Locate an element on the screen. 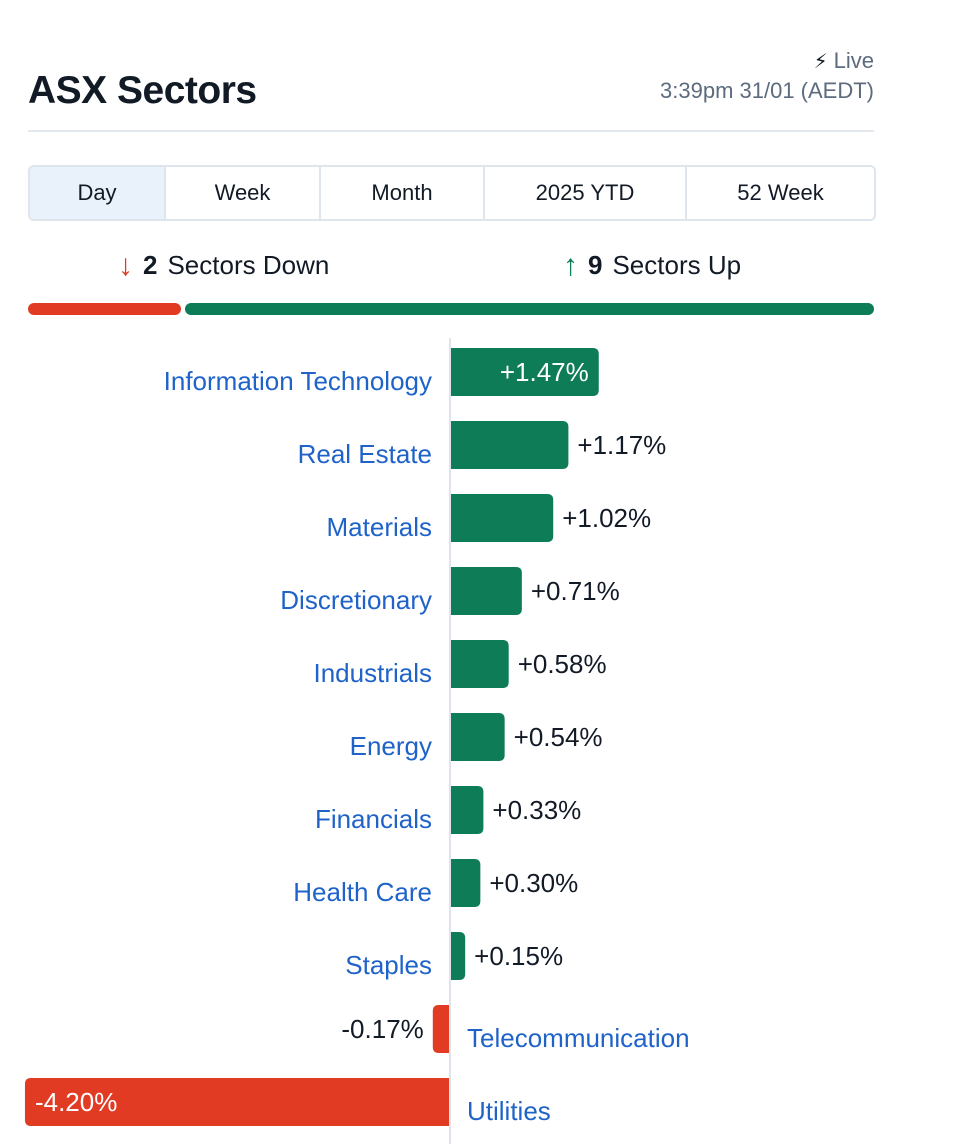 The height and width of the screenshot is (1144, 976). category-label: Telecommunication is located at coordinates (578, 1038).